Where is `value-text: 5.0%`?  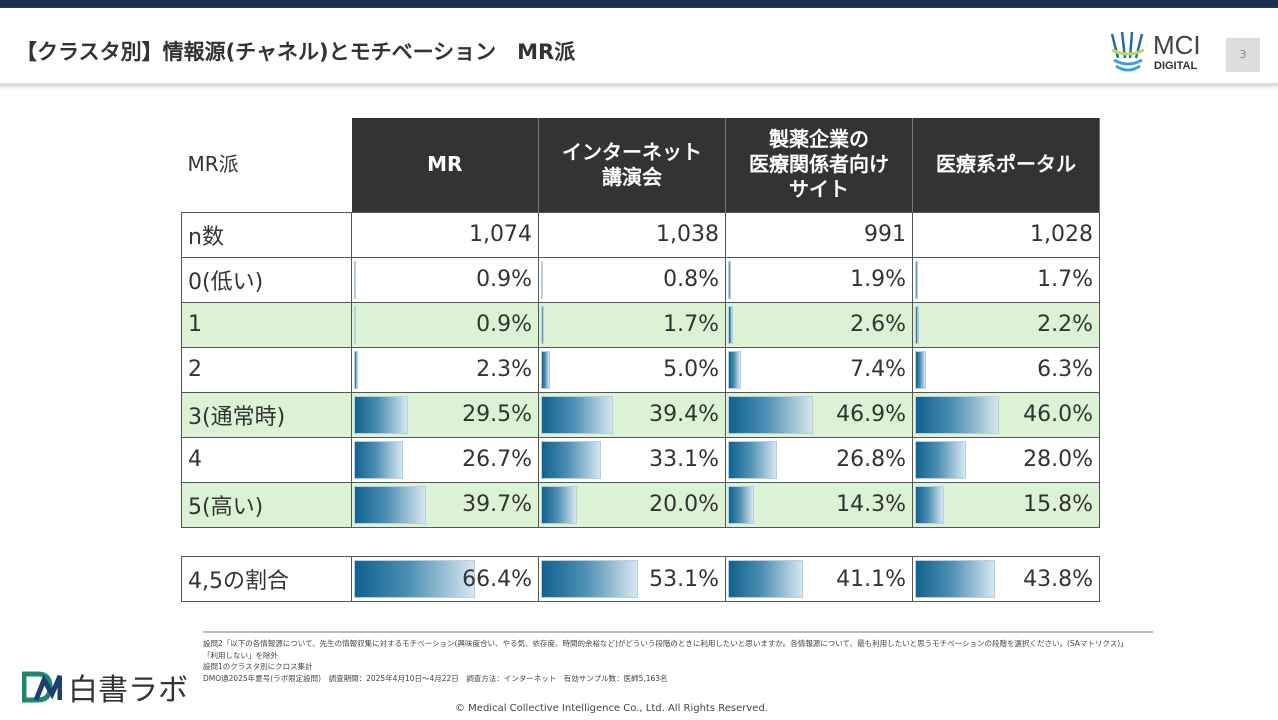 value-text: 5.0% is located at coordinates (691, 369).